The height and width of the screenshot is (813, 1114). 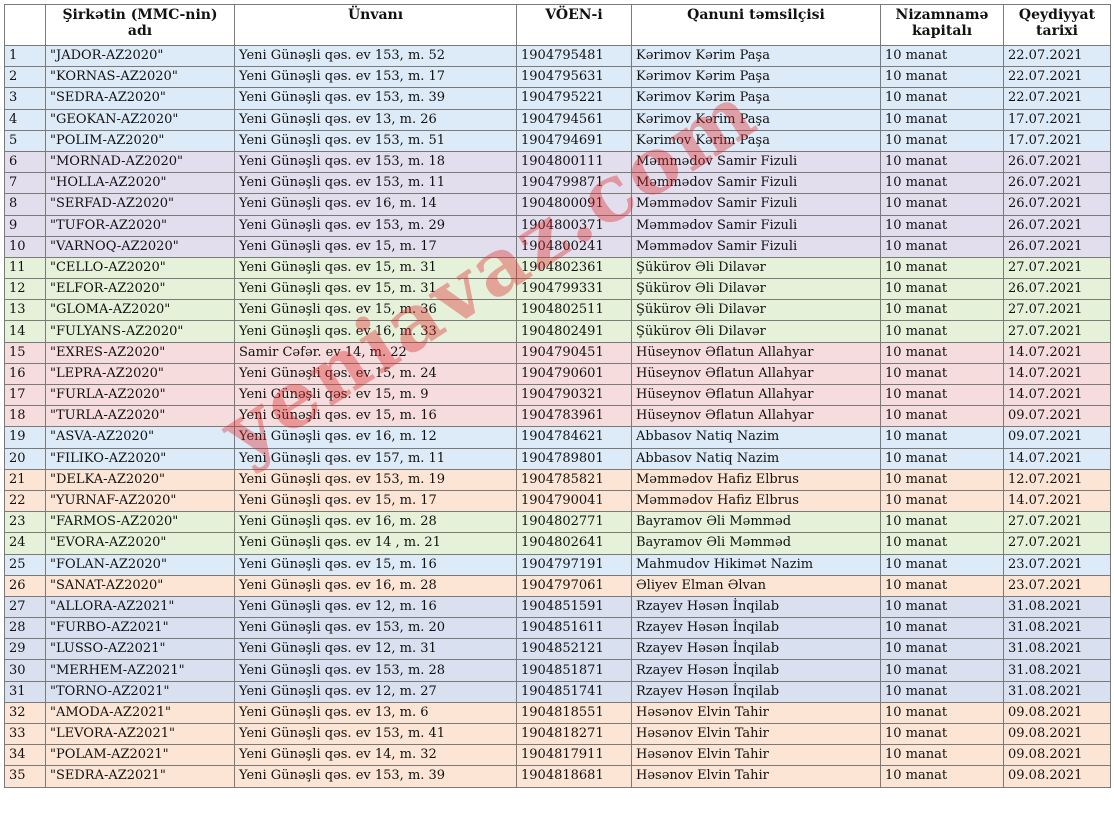 What do you see at coordinates (140, 183) in the screenshot?
I see `company-name-cell: "HOLLA-AZ2020"` at bounding box center [140, 183].